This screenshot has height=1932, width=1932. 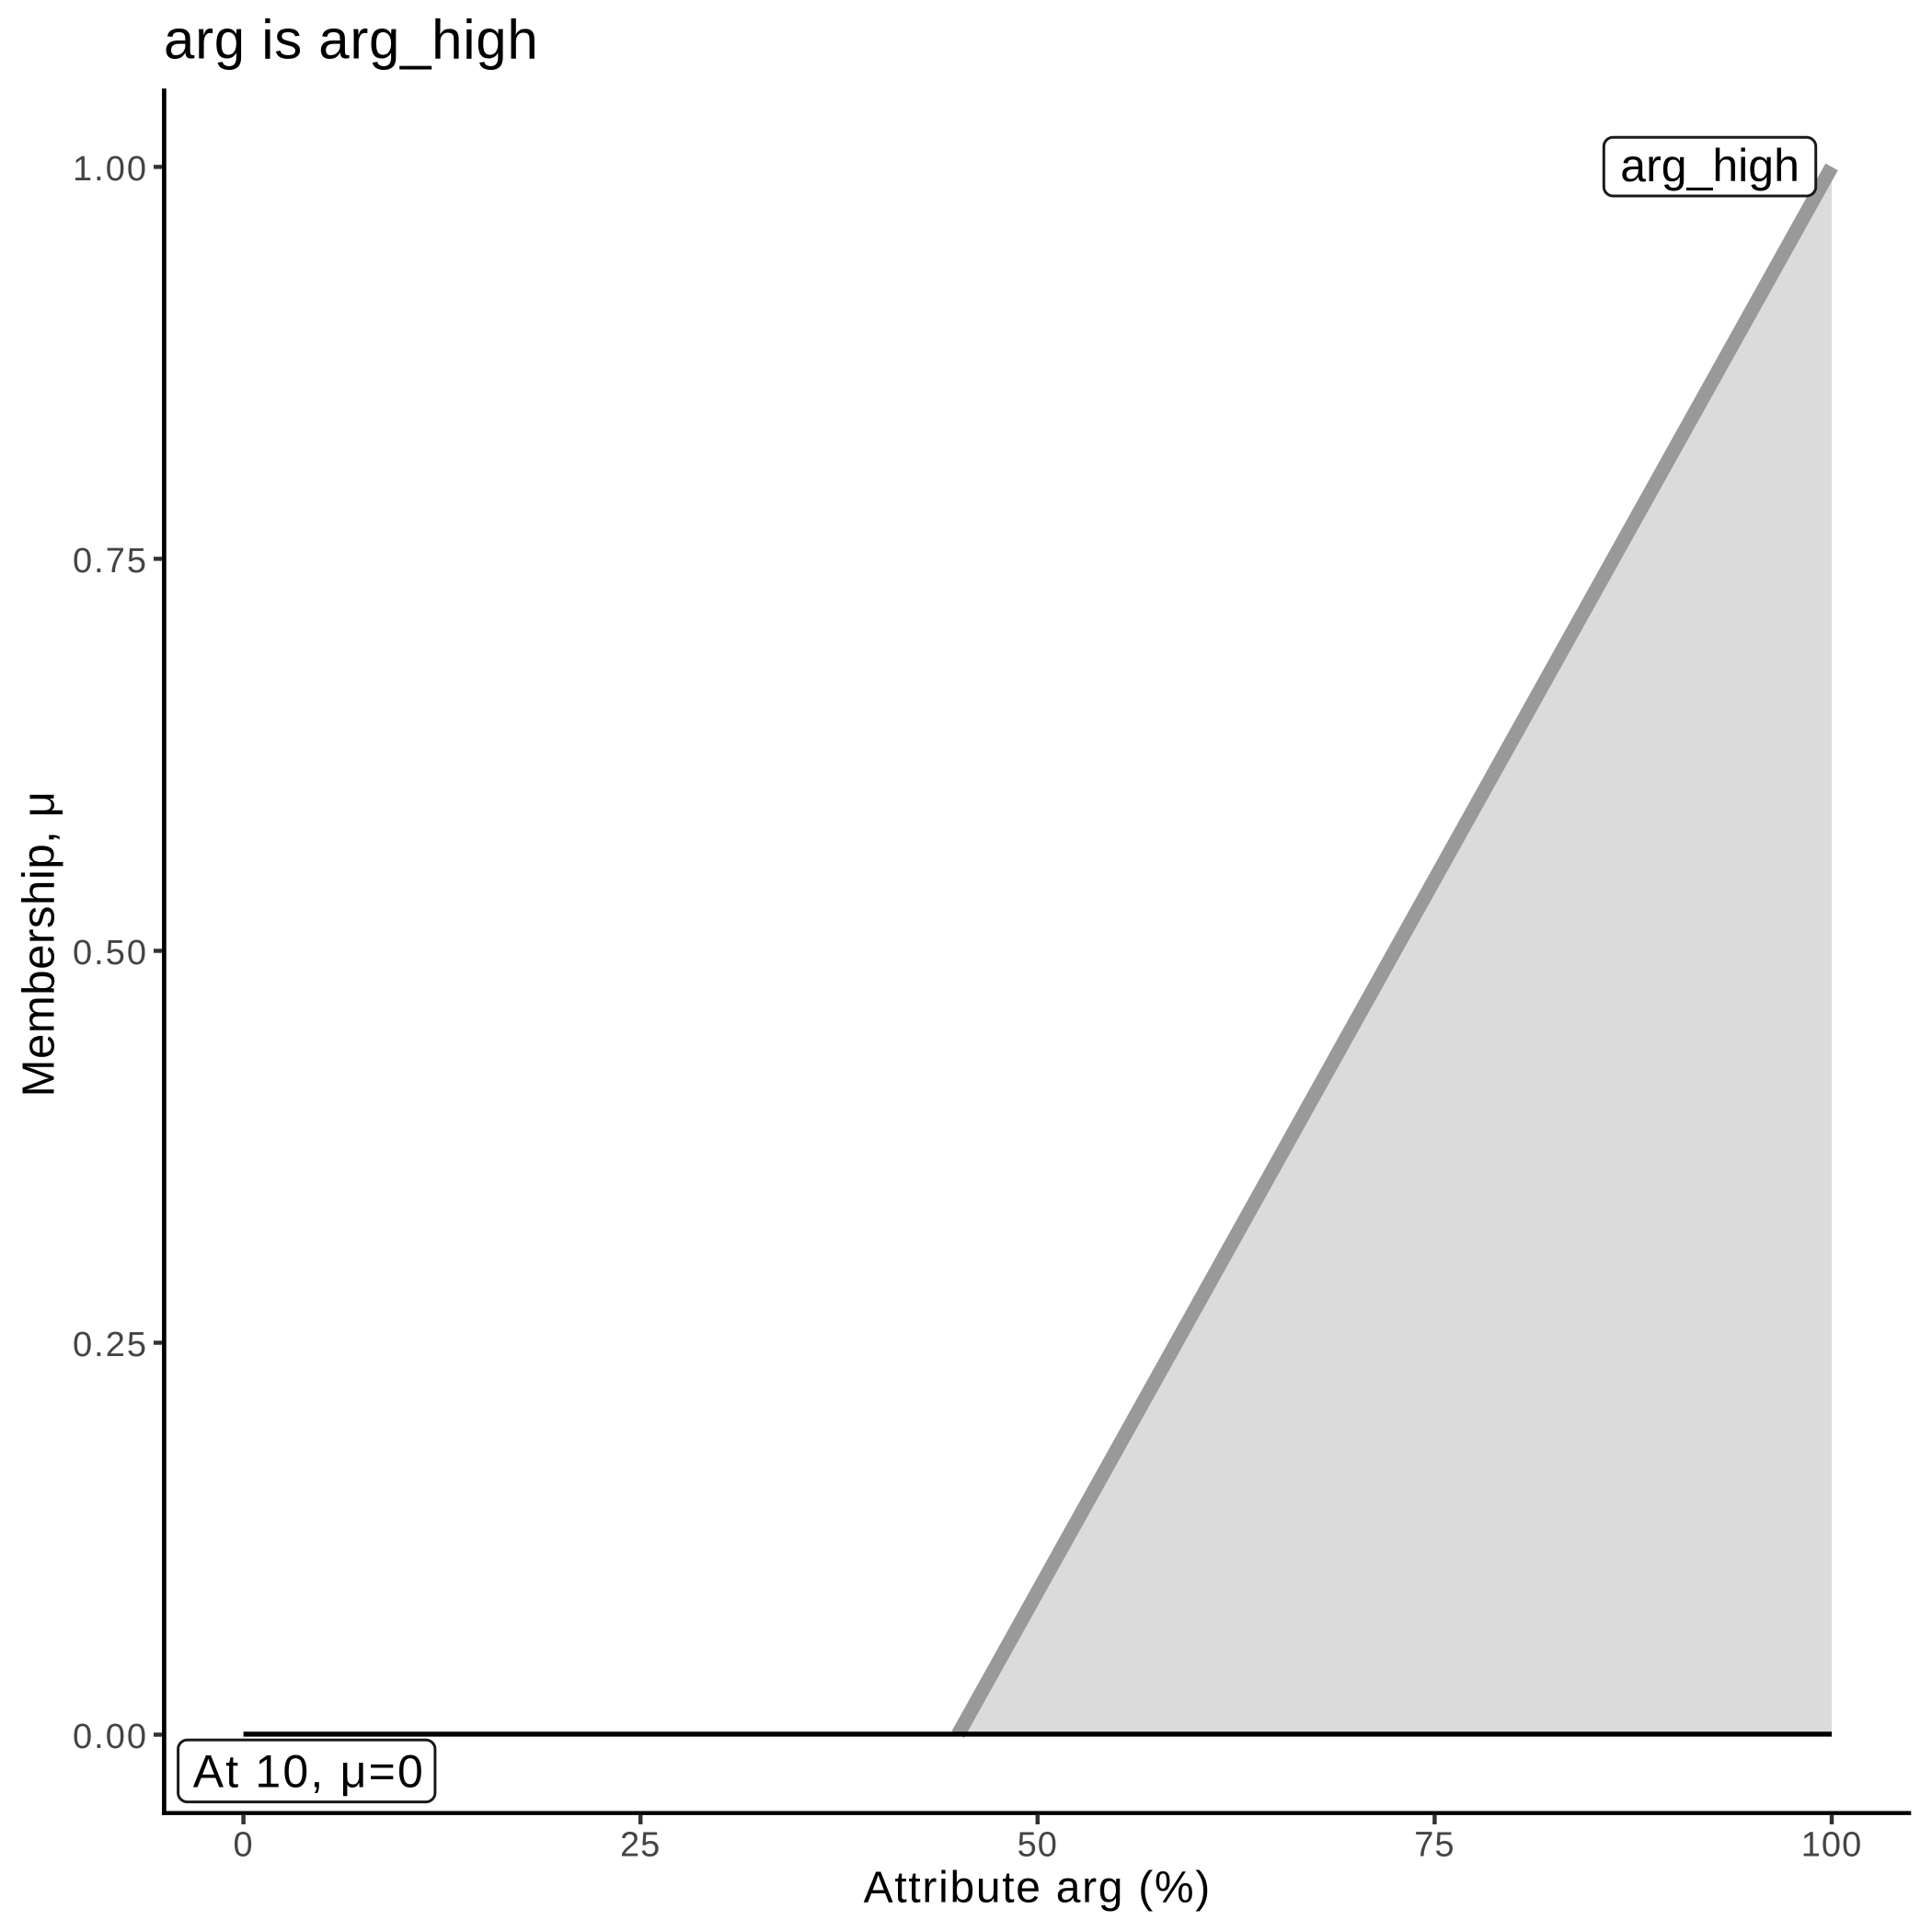 I want to click on svg-text: Membership, μ, so click(x=39, y=945).